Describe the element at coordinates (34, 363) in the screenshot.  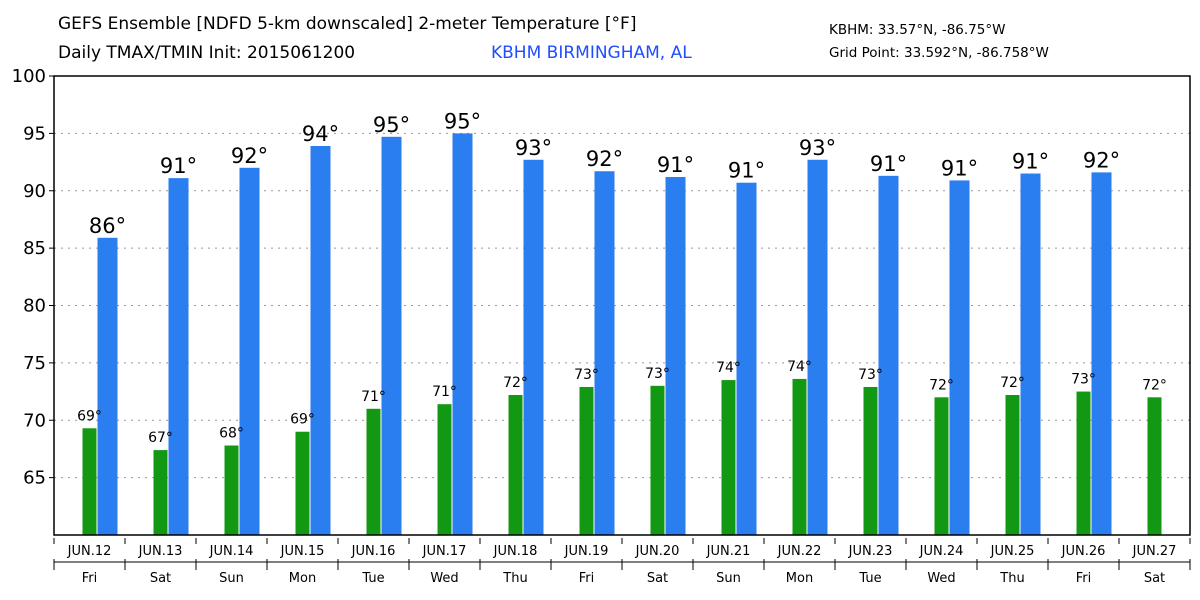
I see `y-tick-label: 75` at that location.